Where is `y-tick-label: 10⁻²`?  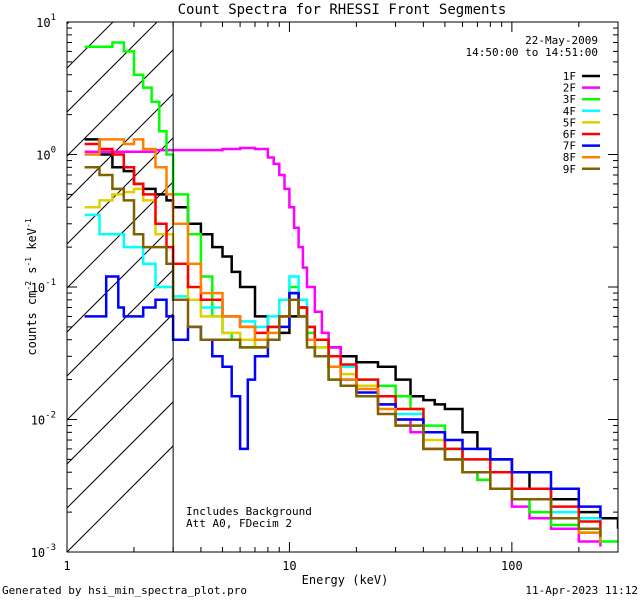 y-tick-label: 10⁻² is located at coordinates (43, 419).